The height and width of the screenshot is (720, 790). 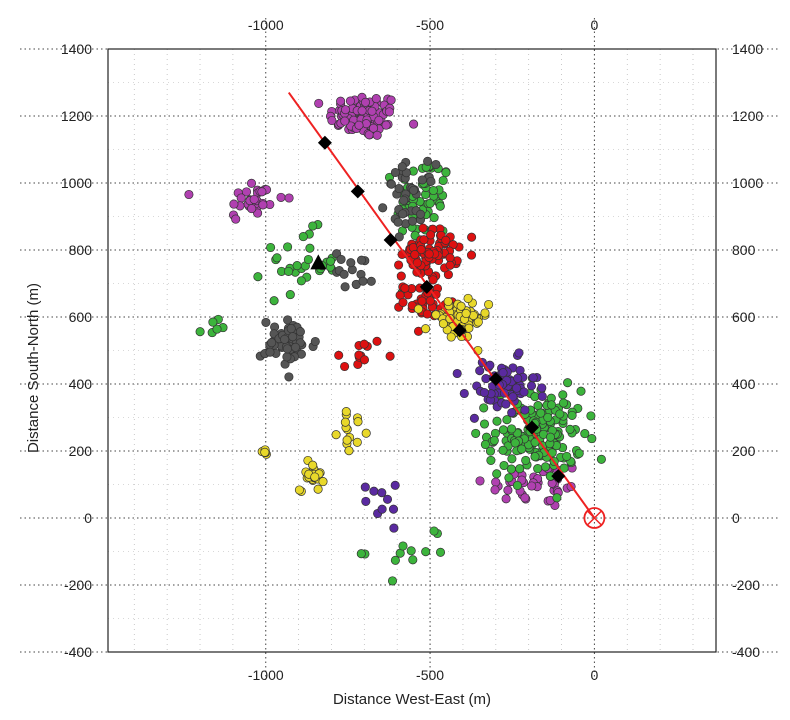 I want to click on y-tick-label-left: 1400, so click(x=76, y=49).